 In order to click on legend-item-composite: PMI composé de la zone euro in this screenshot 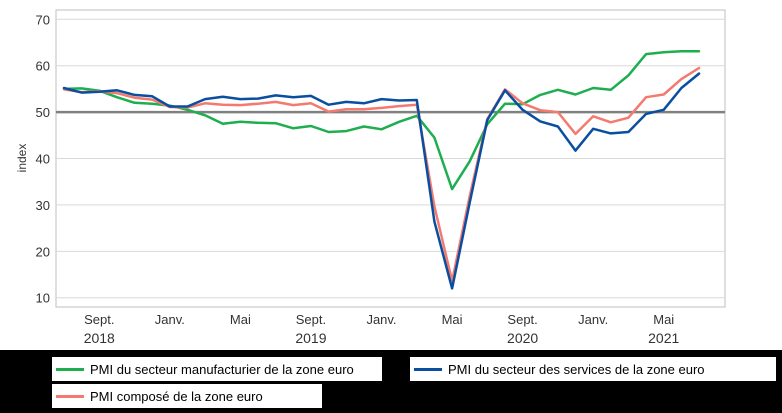, I will do `click(187, 396)`.